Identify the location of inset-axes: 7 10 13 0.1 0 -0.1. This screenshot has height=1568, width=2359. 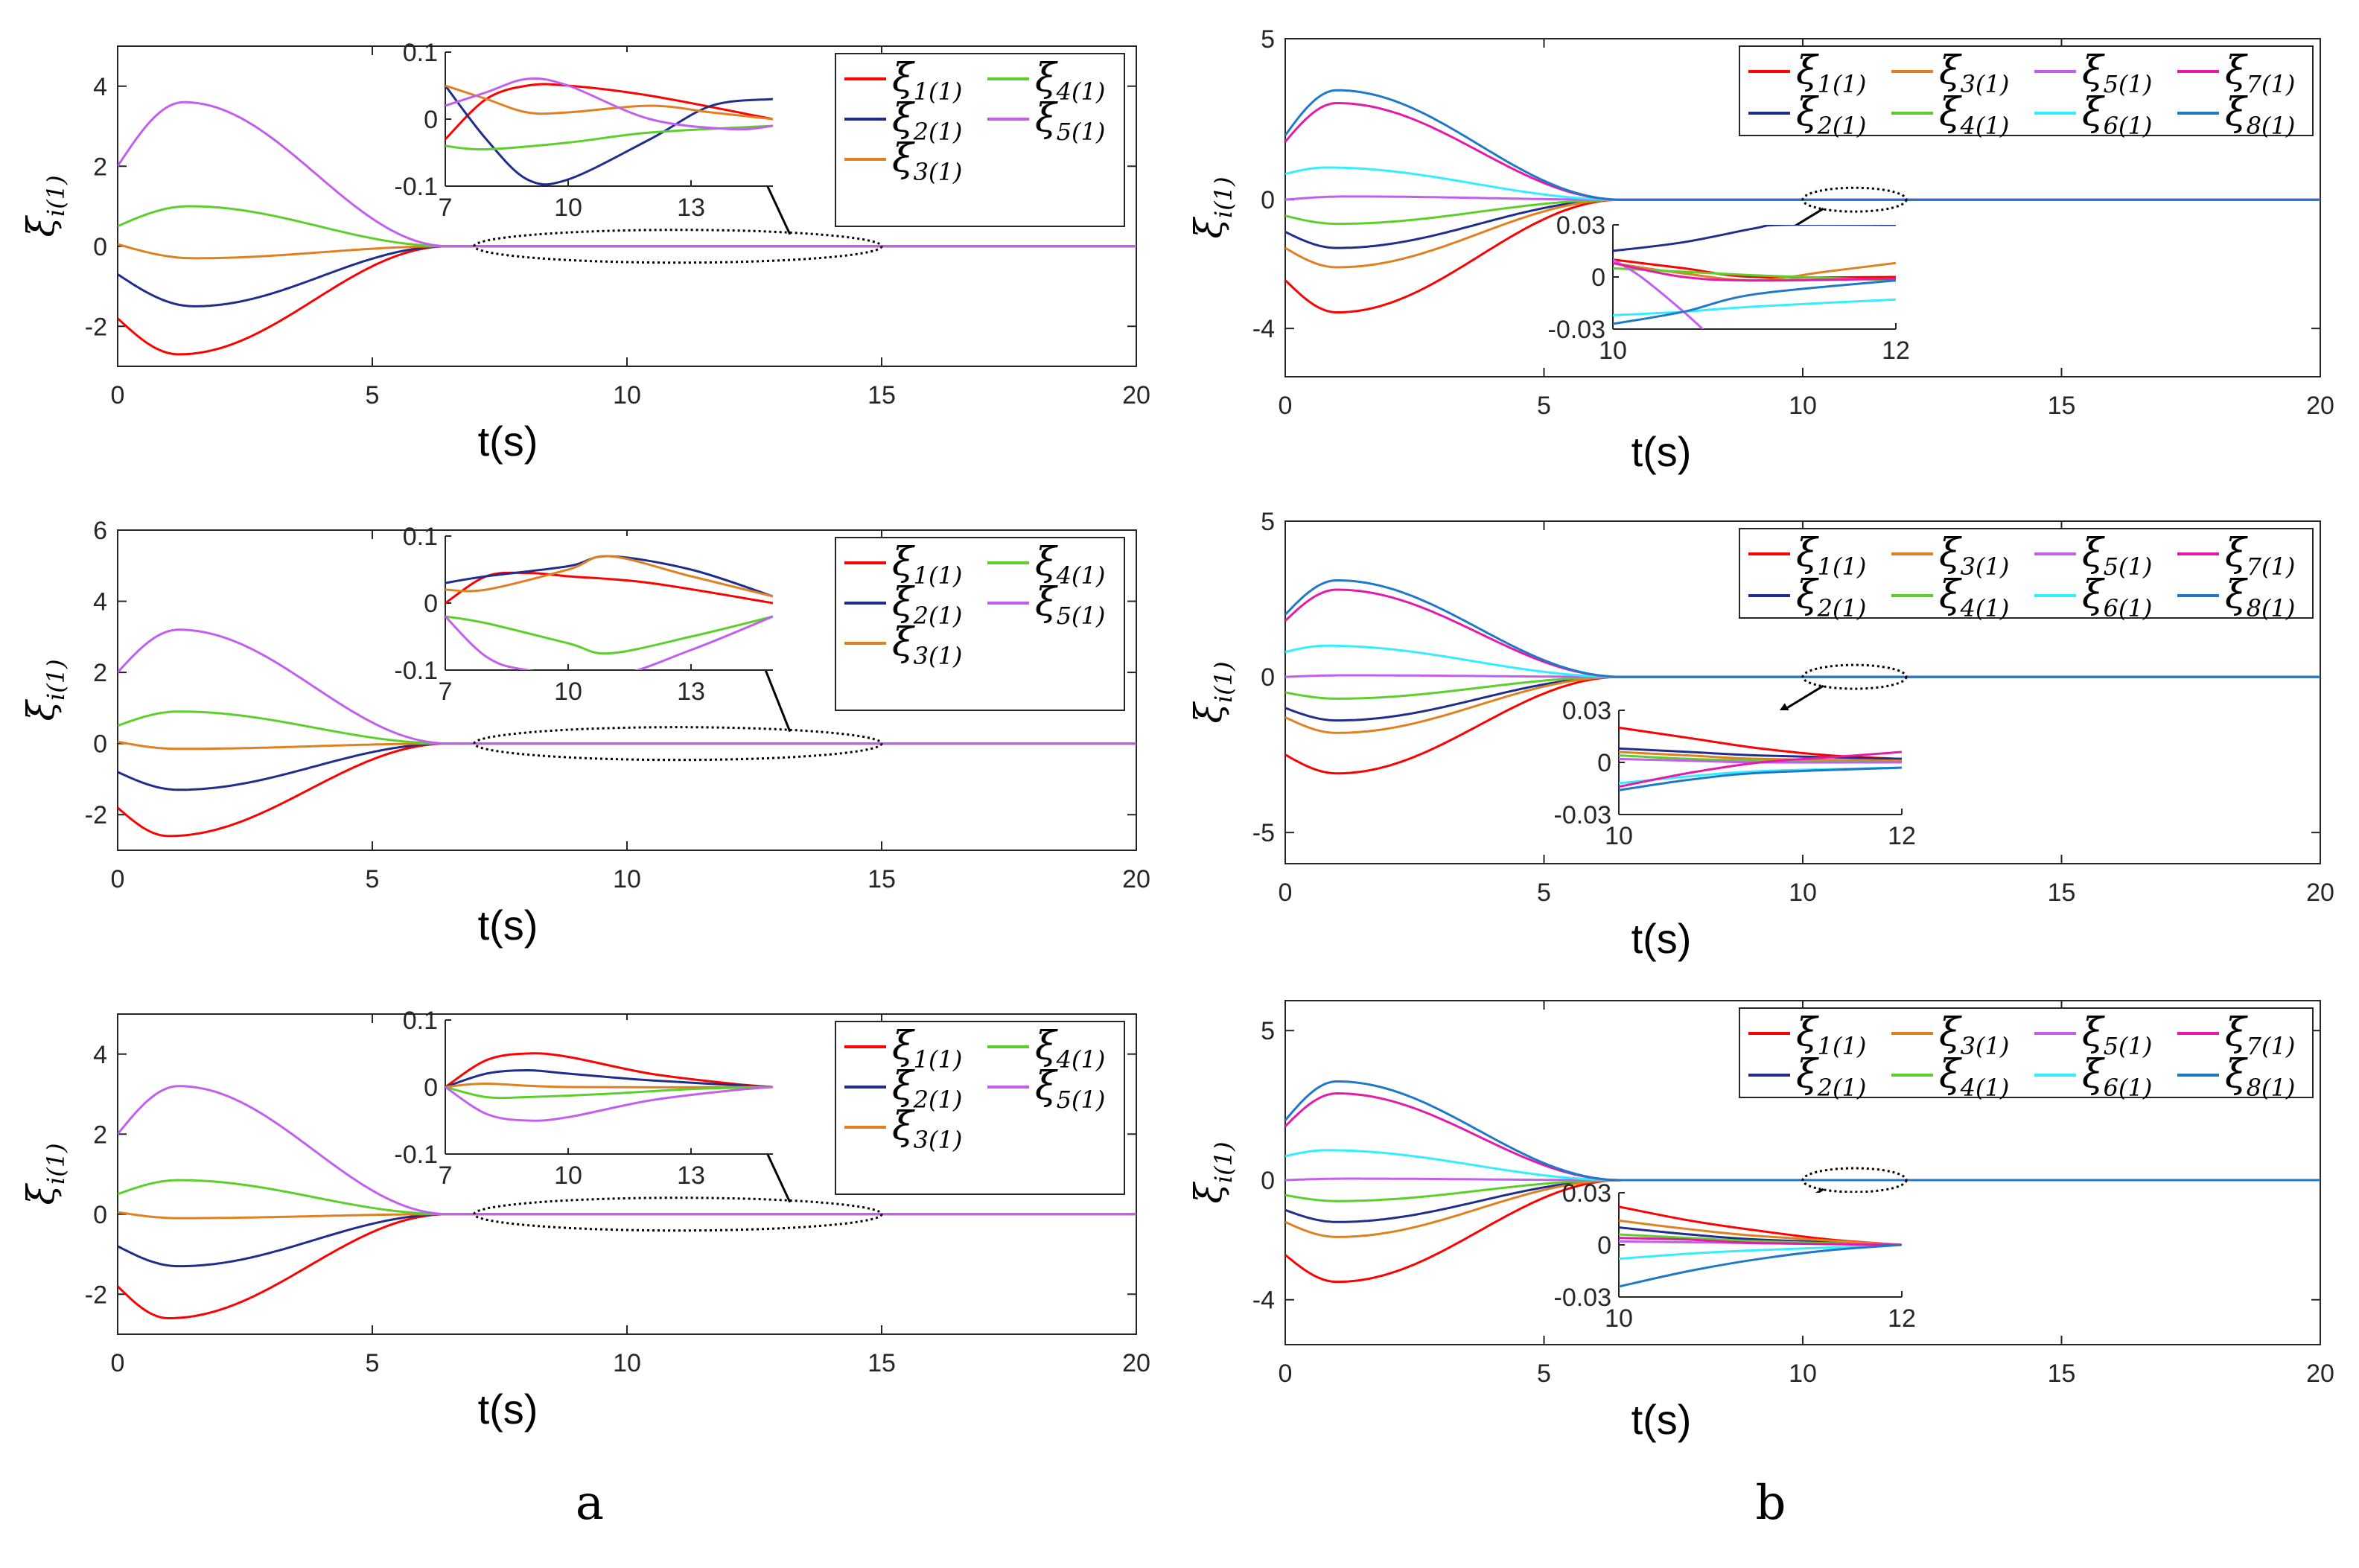
(583, 130).